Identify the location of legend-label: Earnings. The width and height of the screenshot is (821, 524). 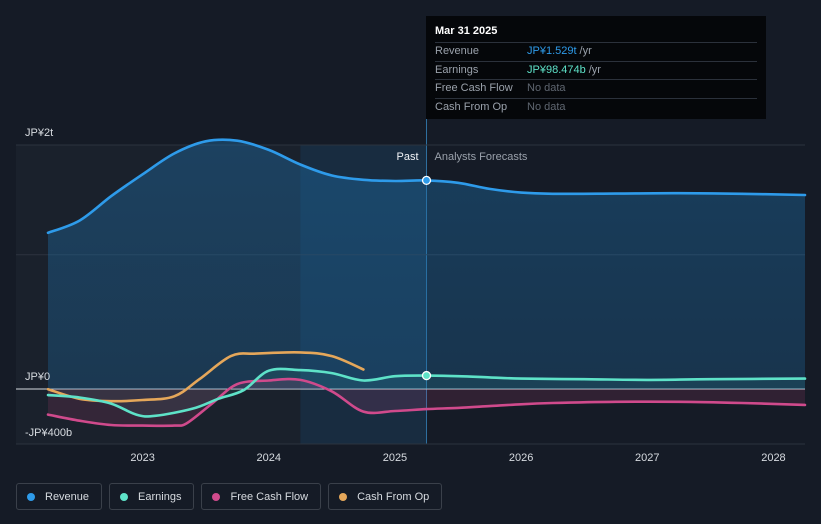
(160, 496).